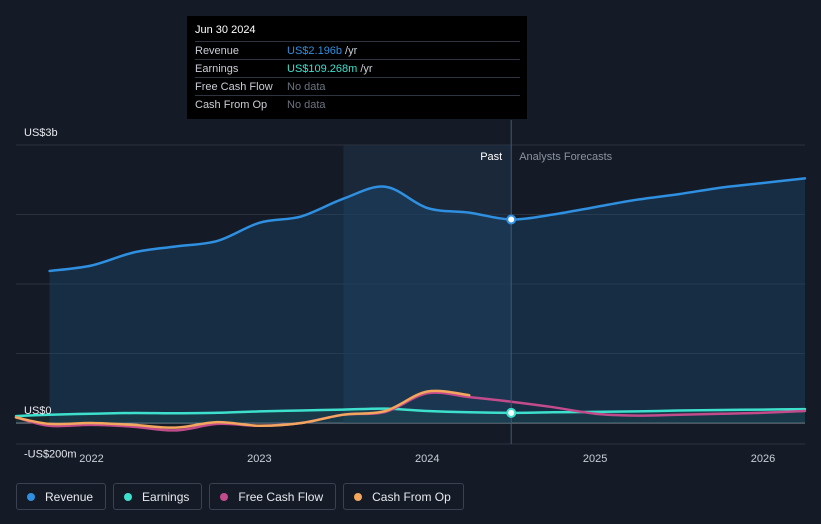 This screenshot has height=524, width=821. Describe the element at coordinates (410, 412) in the screenshot. I see `earnings-line` at that location.